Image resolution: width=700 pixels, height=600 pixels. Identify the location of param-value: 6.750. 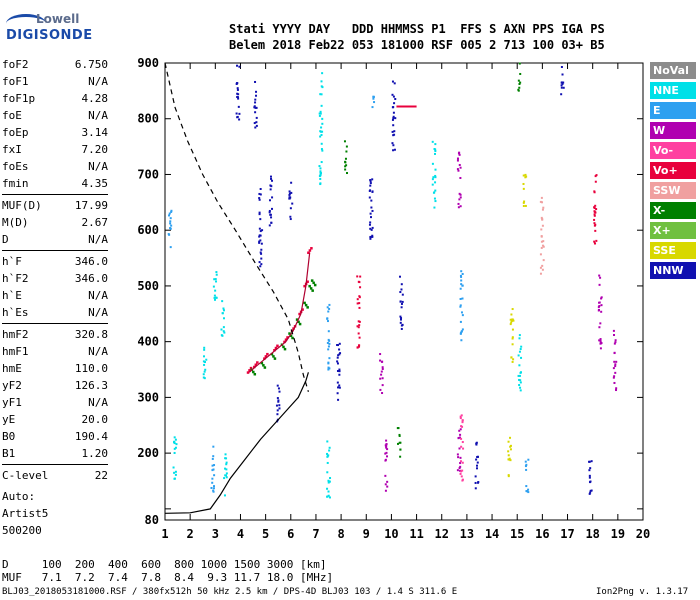
(91, 64).